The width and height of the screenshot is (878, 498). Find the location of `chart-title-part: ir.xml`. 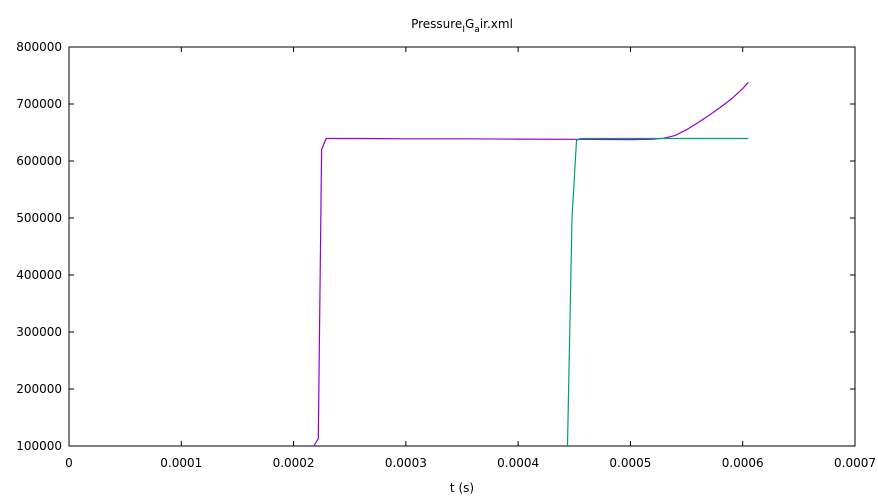

chart-title-part: ir.xml is located at coordinates (496, 24).